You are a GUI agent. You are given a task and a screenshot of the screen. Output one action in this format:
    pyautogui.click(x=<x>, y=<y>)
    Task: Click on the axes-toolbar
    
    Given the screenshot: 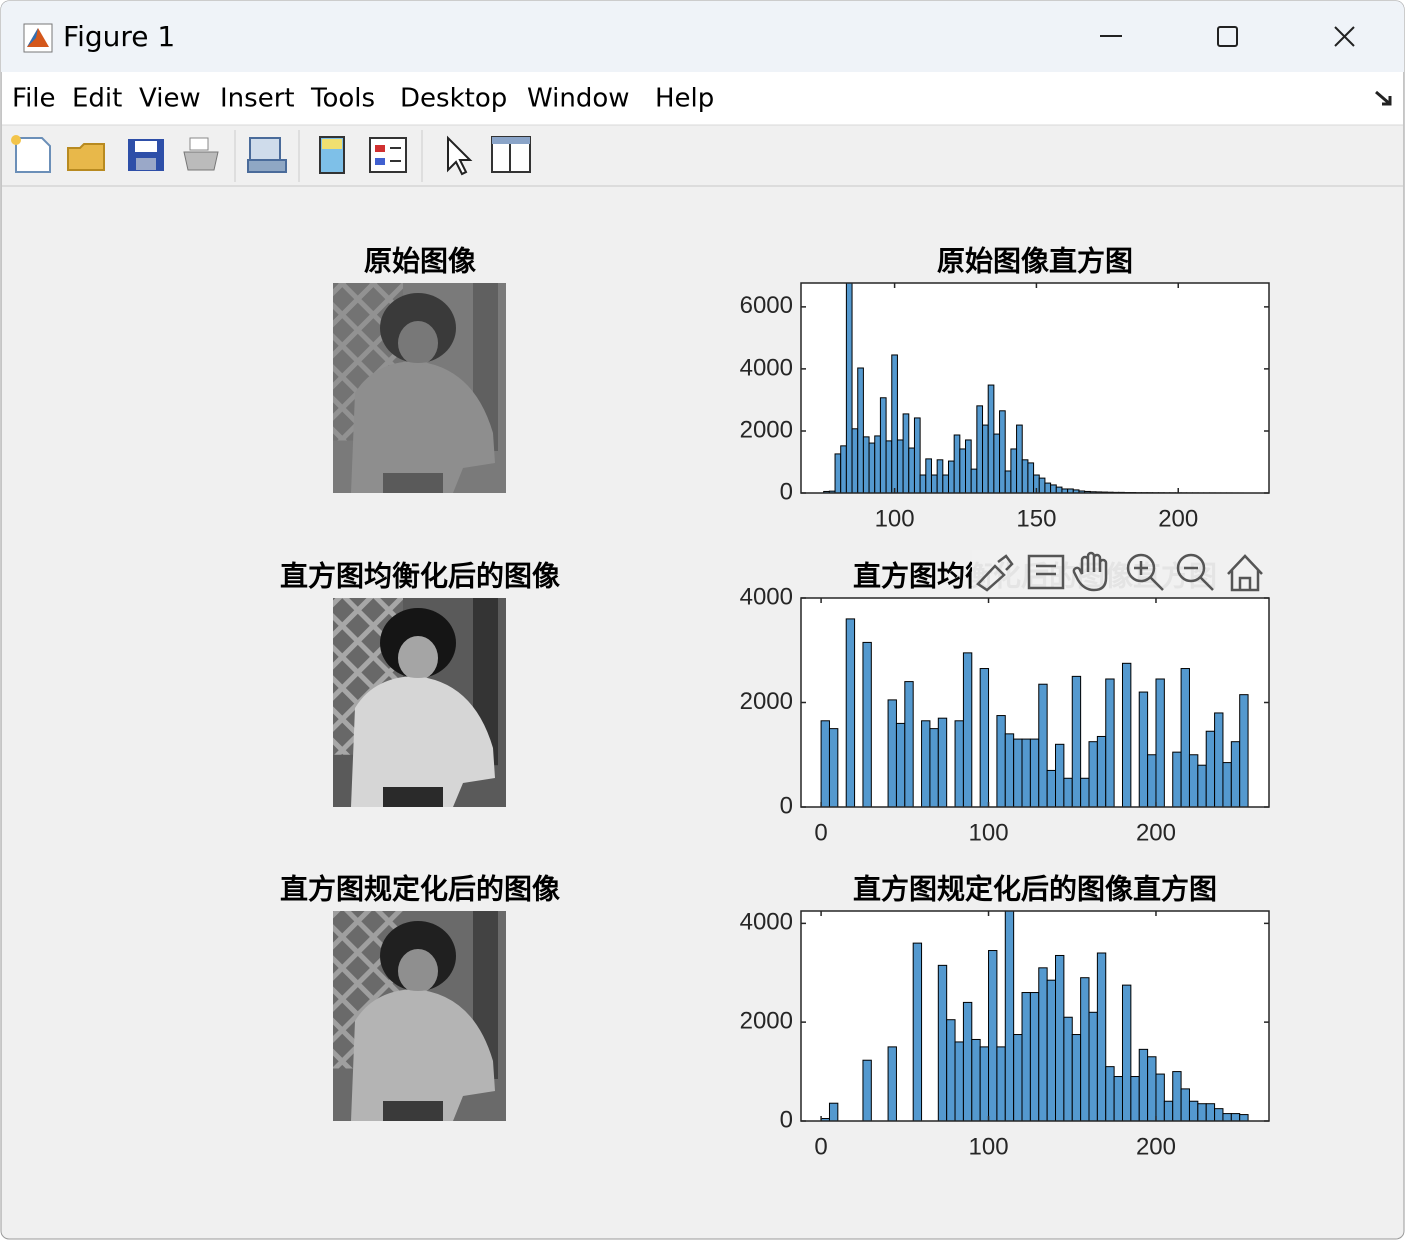 What is the action you would take?
    pyautogui.click(x=1121, y=571)
    